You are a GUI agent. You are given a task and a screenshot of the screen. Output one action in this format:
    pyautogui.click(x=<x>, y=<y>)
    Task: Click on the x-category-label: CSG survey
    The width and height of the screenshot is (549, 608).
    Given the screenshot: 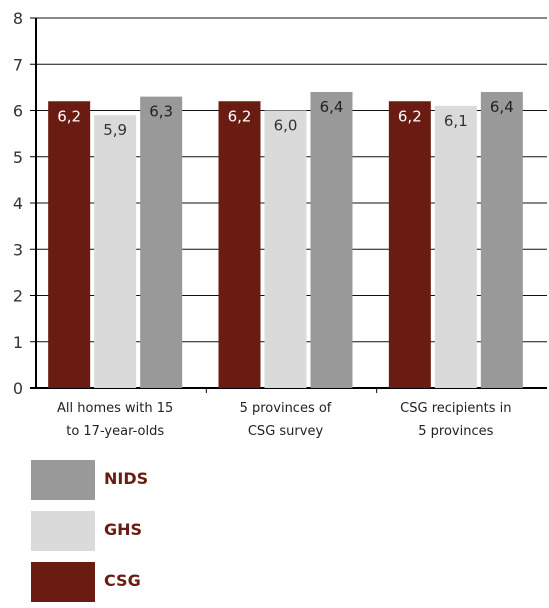 What is the action you would take?
    pyautogui.click(x=286, y=431)
    